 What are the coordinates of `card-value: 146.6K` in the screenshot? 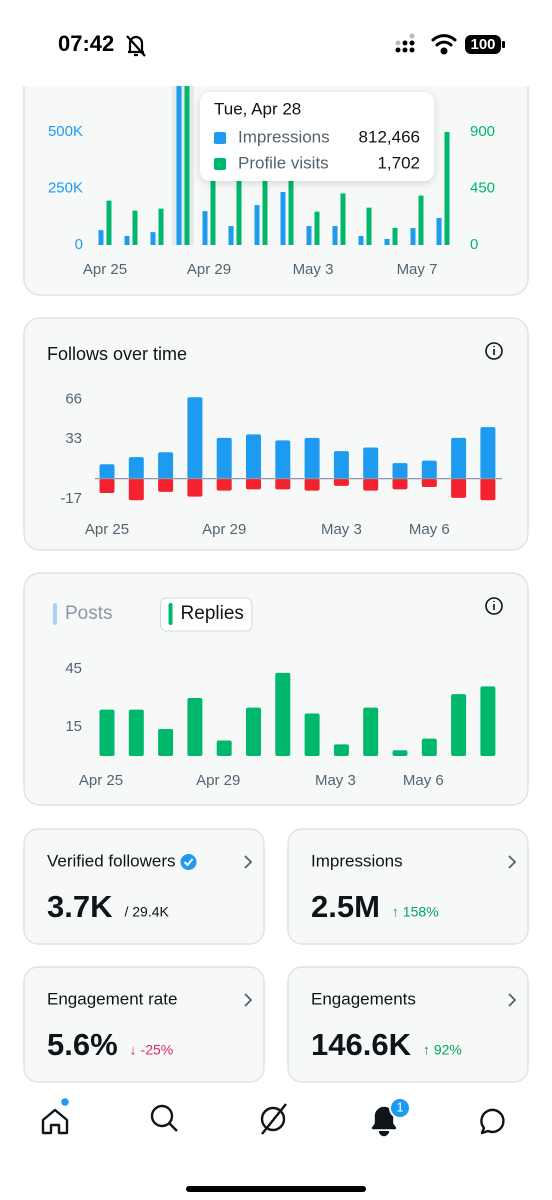 It's located at (361, 1044).